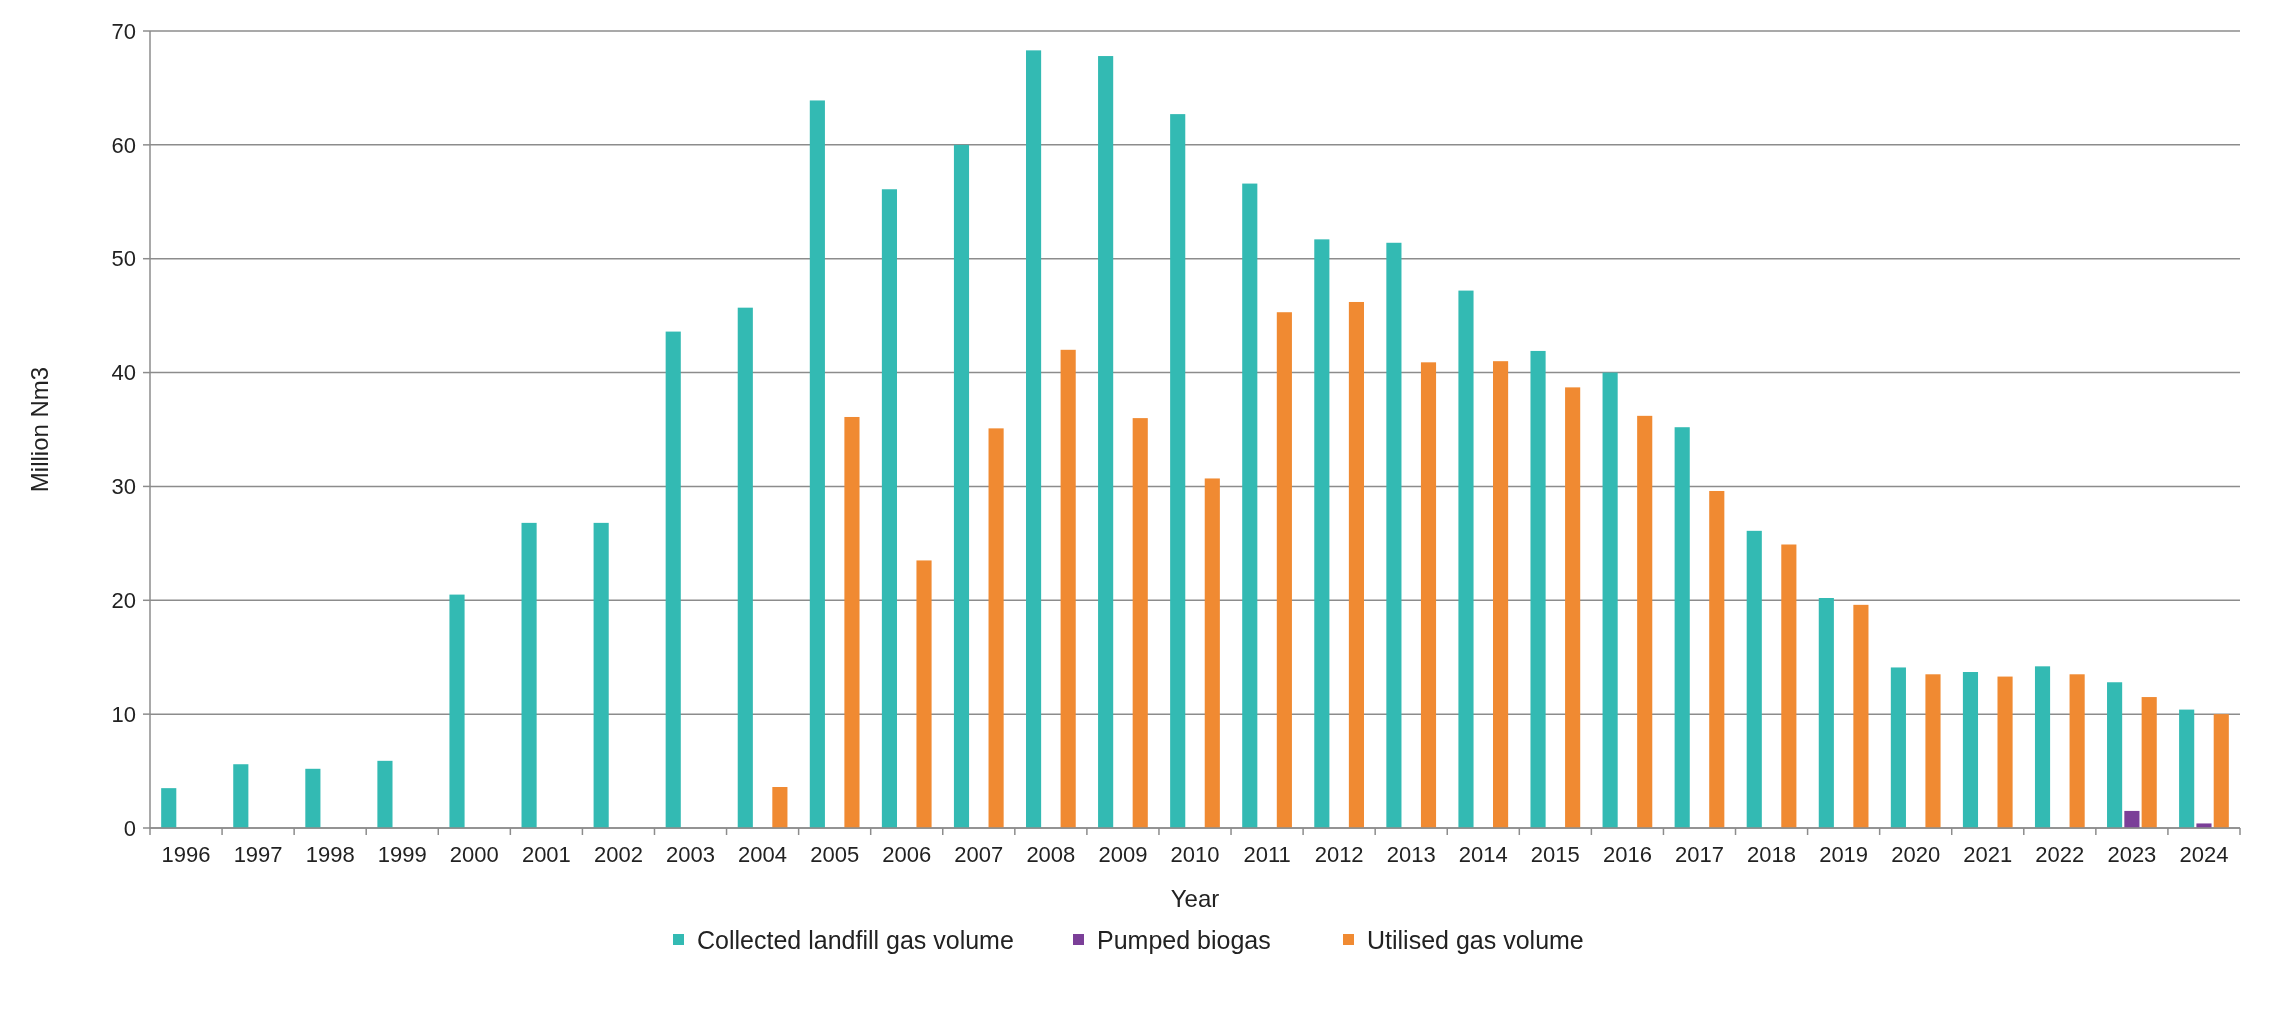  What do you see at coordinates (1051, 854) in the screenshot?
I see `x-tick-label: 2008` at bounding box center [1051, 854].